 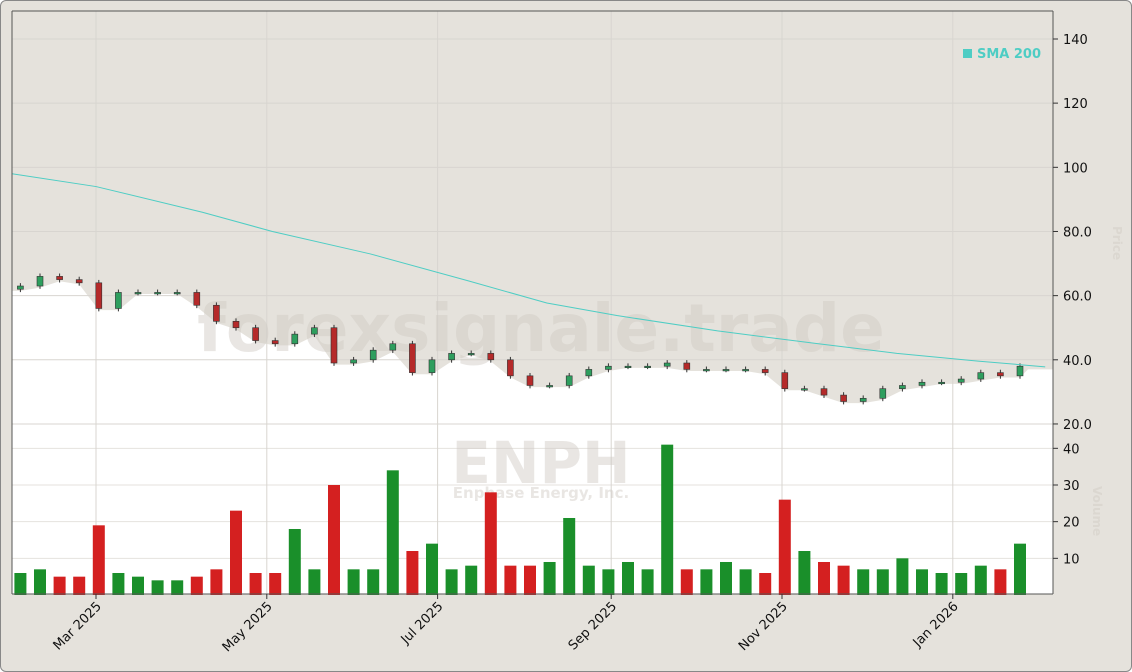 What do you see at coordinates (1071, 449) in the screenshot?
I see `volume-tick-label: 40` at bounding box center [1071, 449].